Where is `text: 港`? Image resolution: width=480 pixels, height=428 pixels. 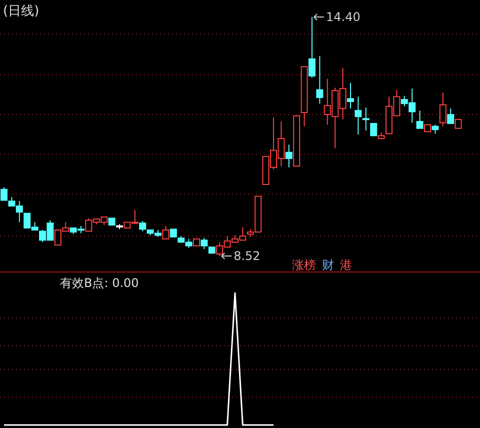 text: 港 is located at coordinates (346, 265).